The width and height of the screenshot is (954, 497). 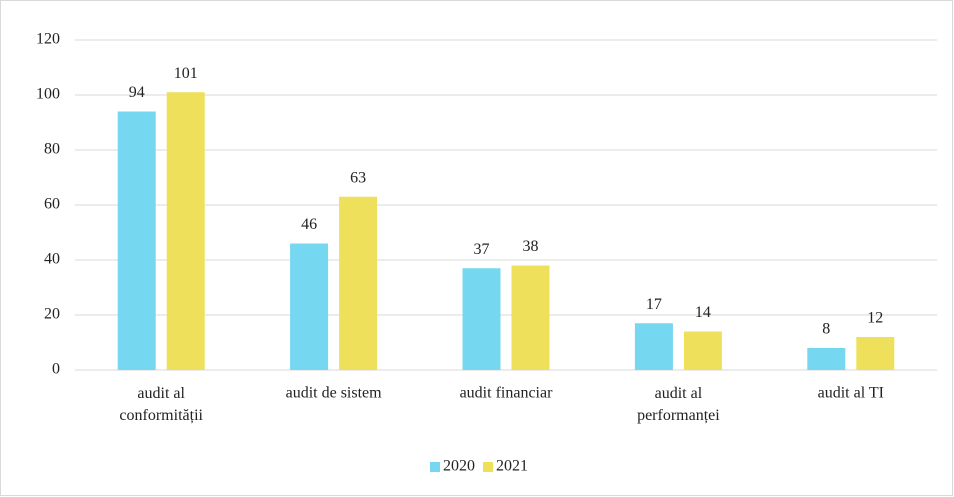 What do you see at coordinates (826, 329) in the screenshot?
I see `data-label: 8` at bounding box center [826, 329].